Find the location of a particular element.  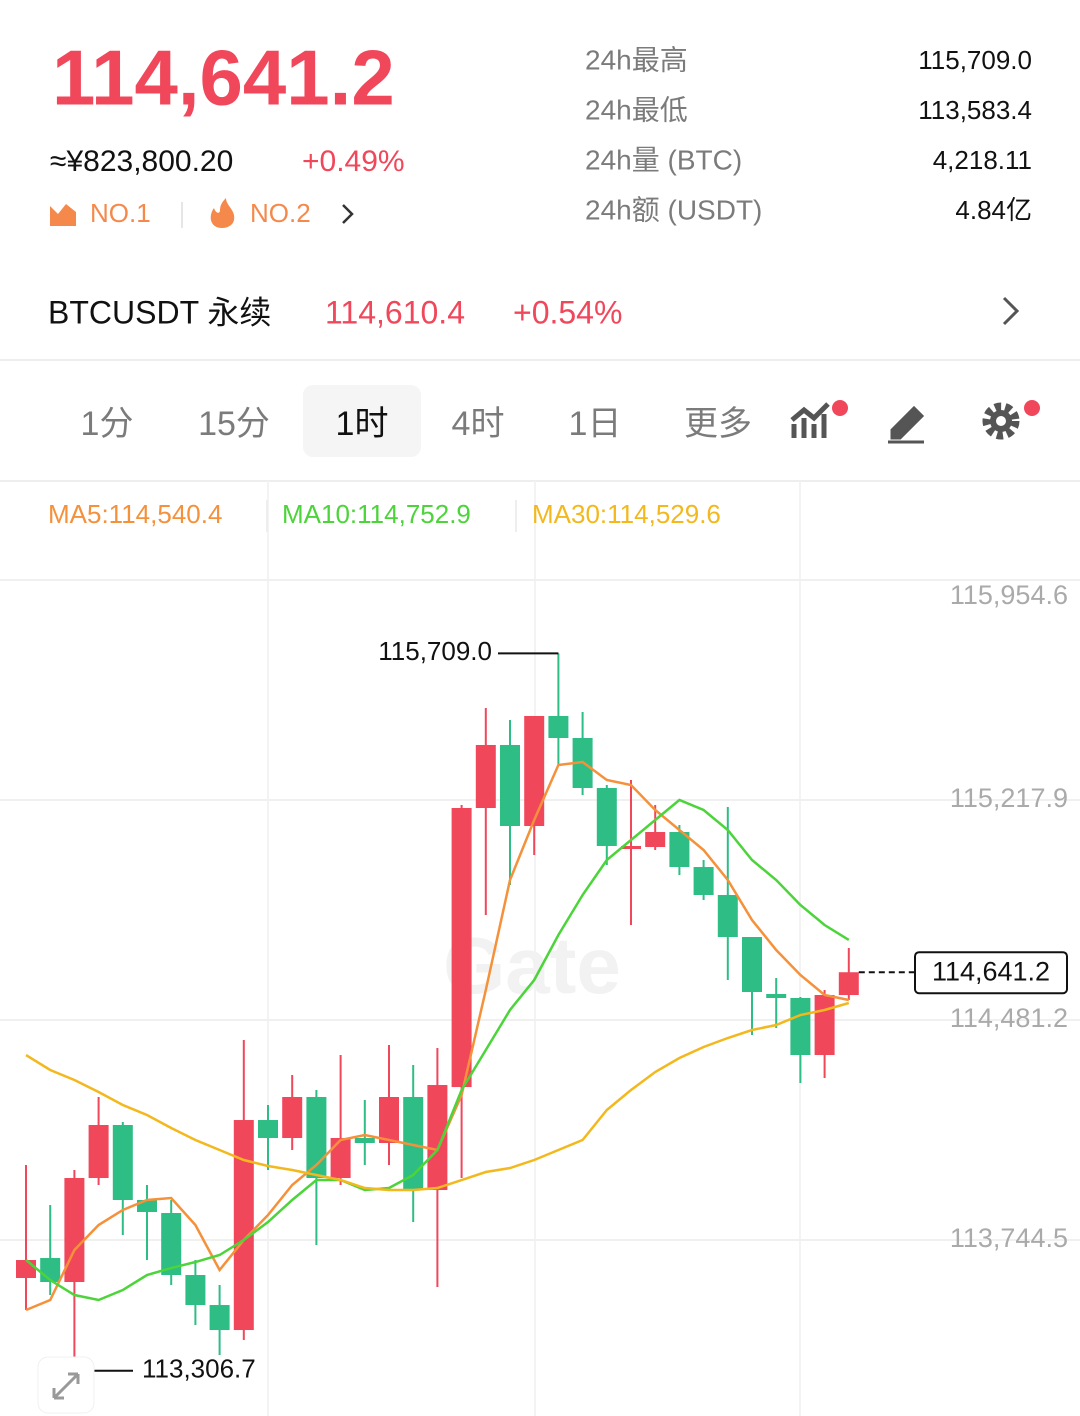

cny-price: ≈¥823,800.20 is located at coordinates (141, 161).